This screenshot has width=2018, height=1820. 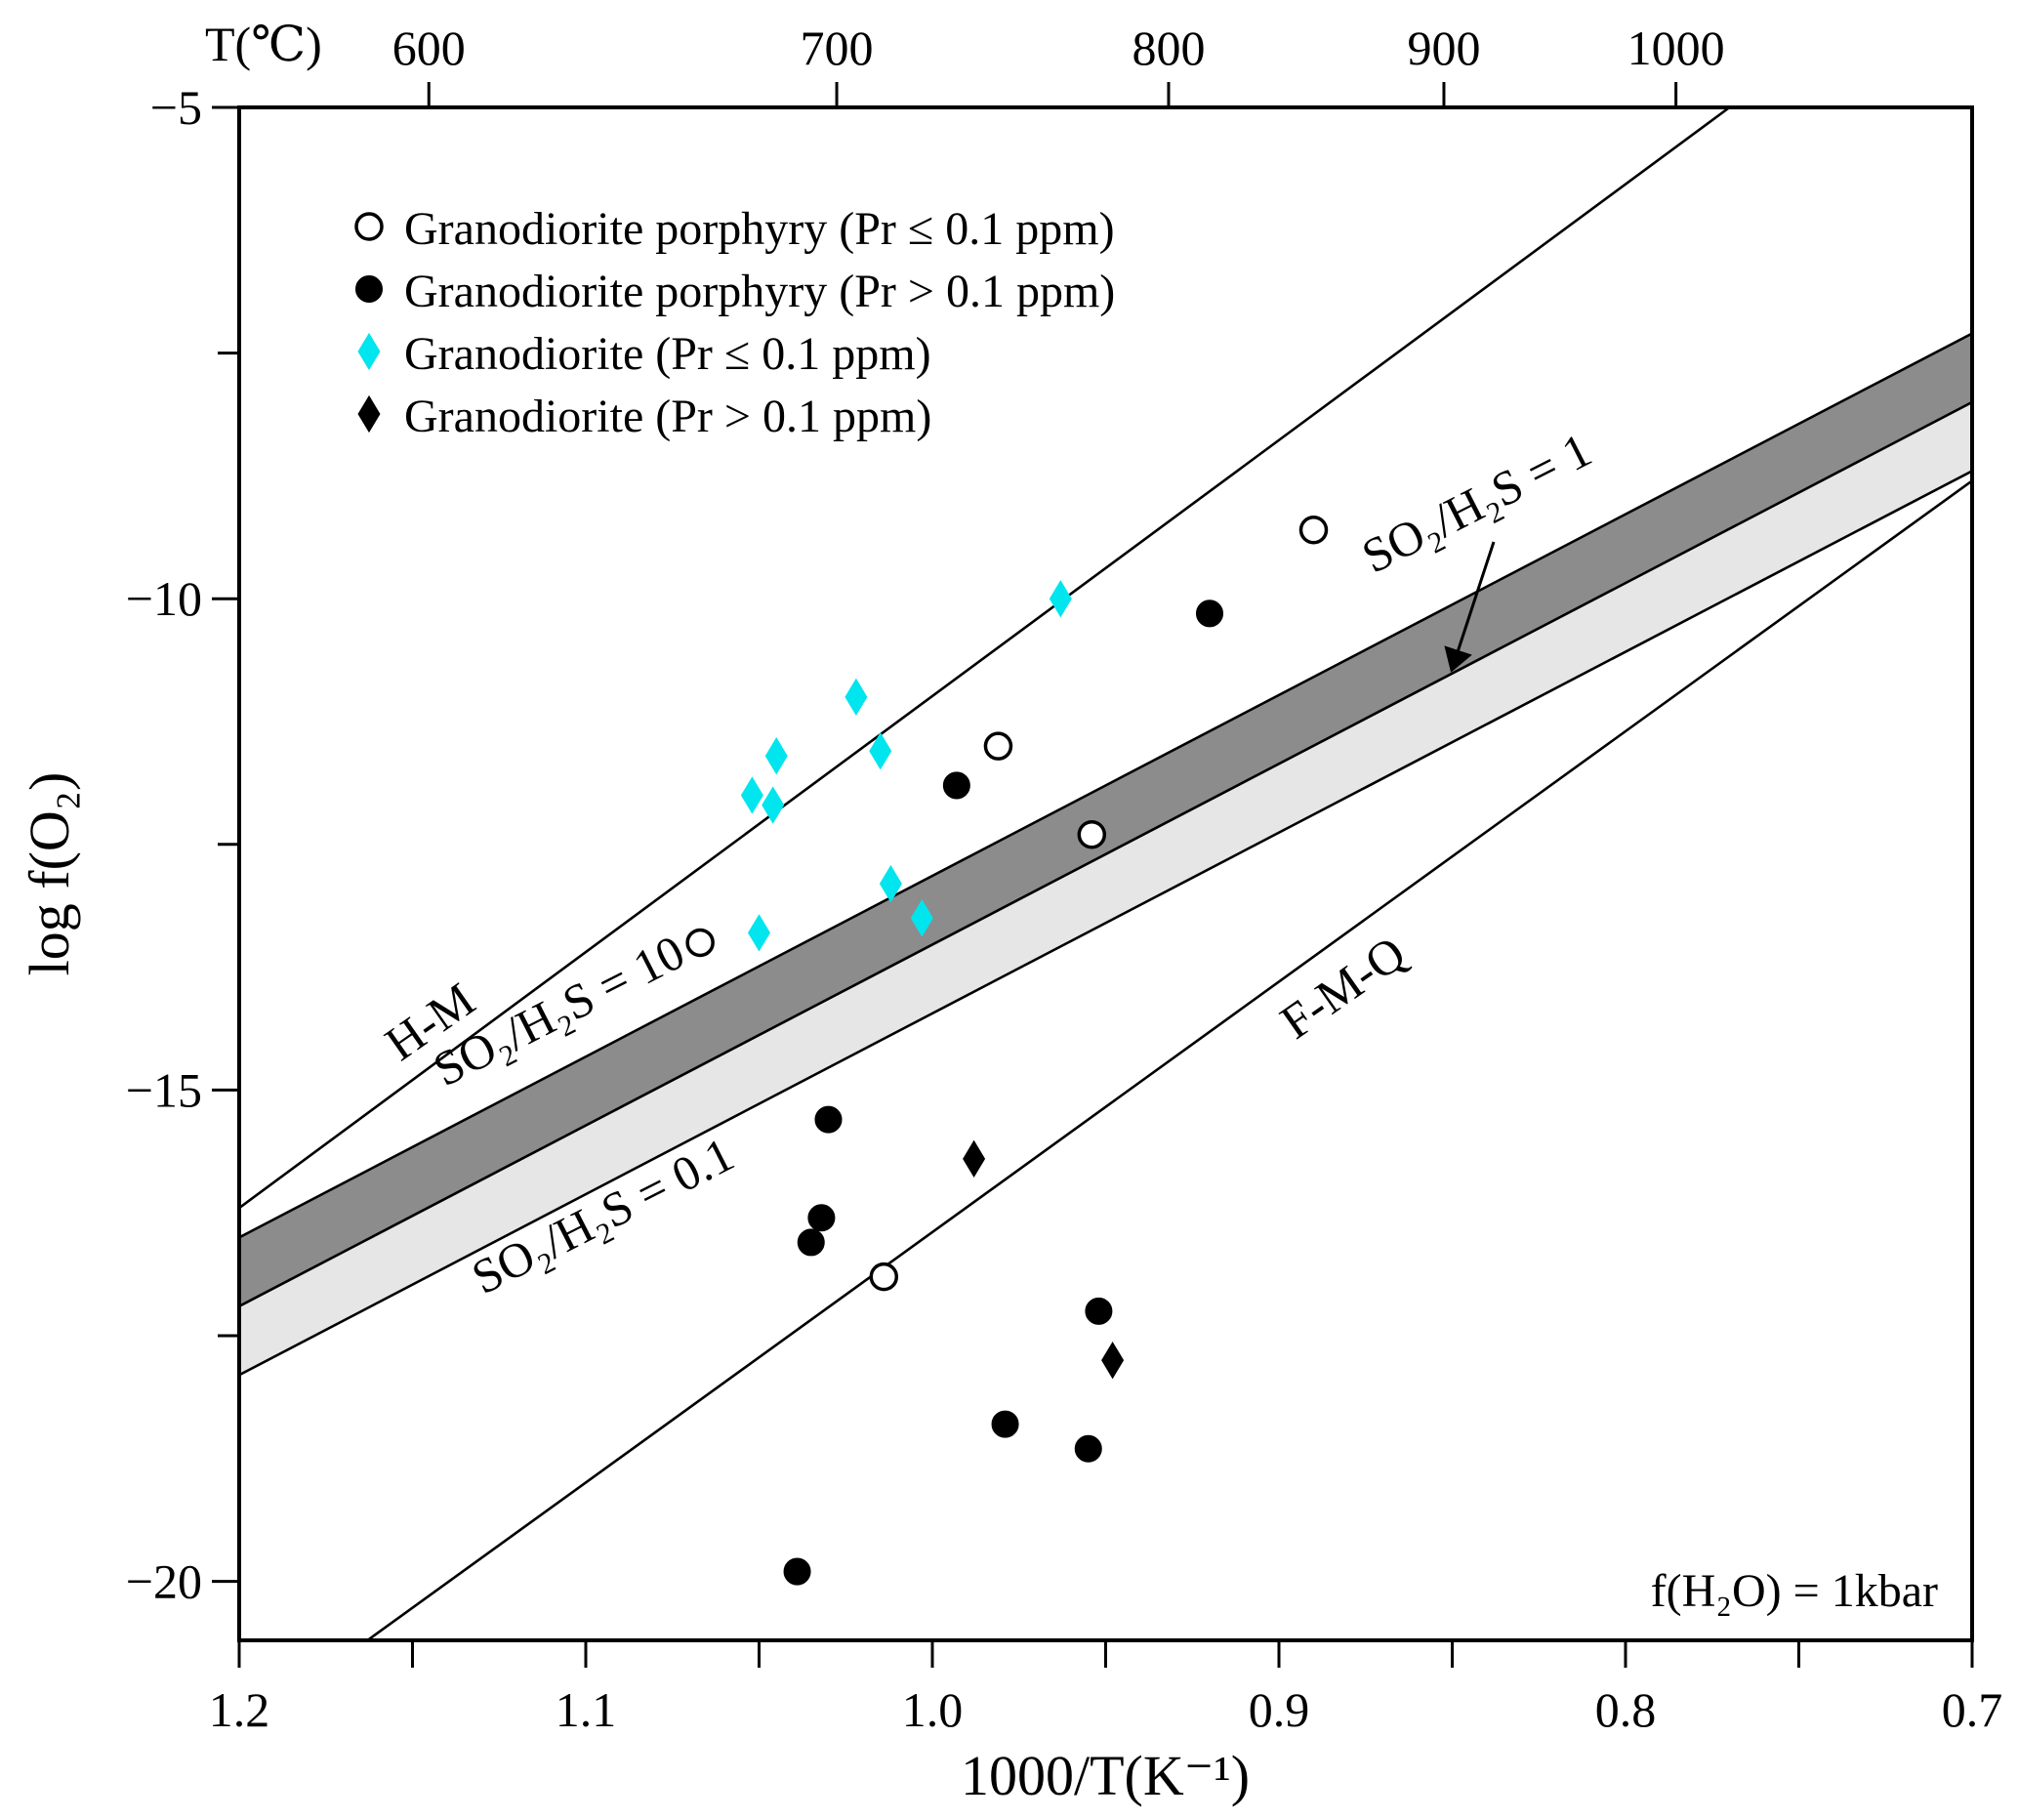 I want to click on legend-item: Granodiorite porphyry (Pr ≤ 0.1 ppm), so click(x=734, y=229).